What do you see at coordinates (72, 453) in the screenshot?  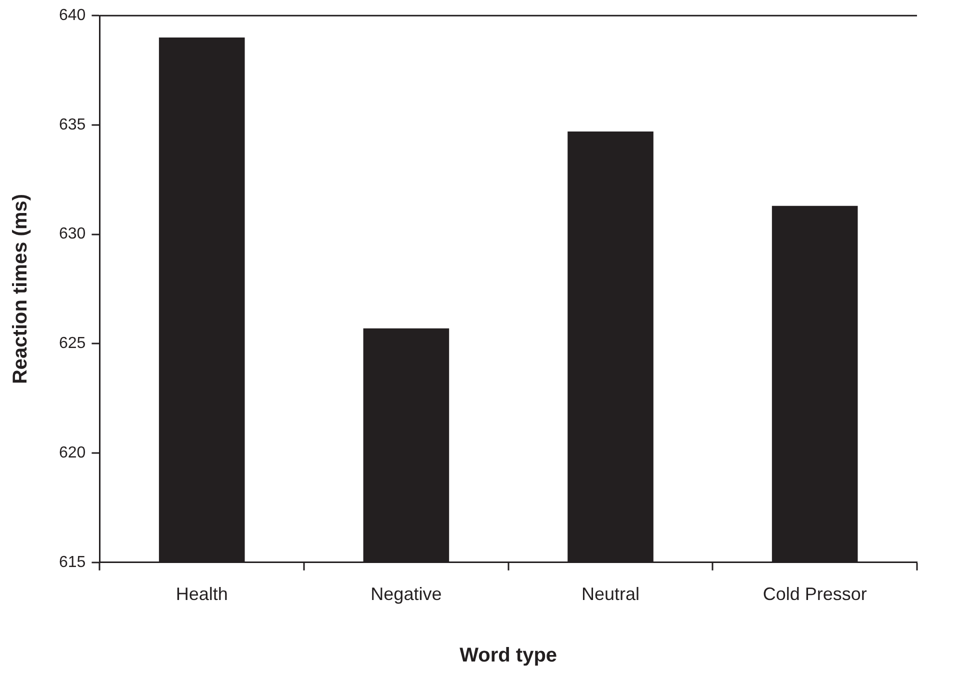 I see `y-tick-label: 620` at bounding box center [72, 453].